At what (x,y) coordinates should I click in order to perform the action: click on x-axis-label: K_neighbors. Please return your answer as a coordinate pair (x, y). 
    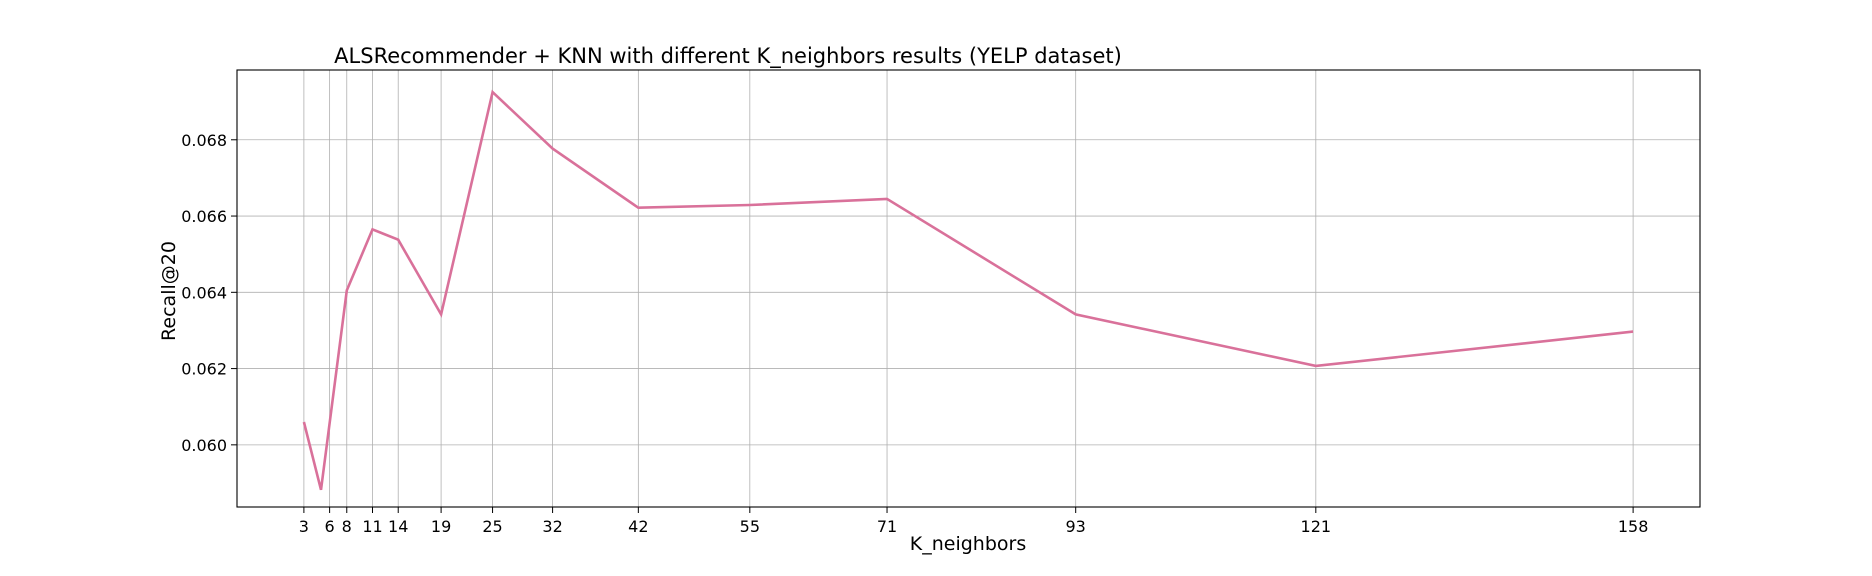
    Looking at the image, I should click on (968, 544).